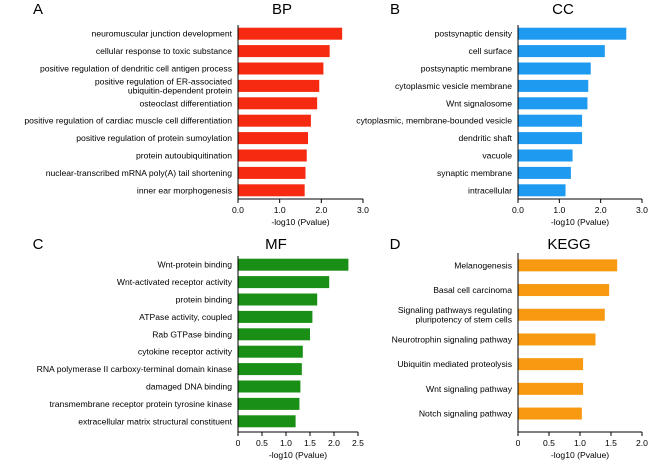  I want to click on category-label-line: postsynaptic density, so click(474, 34).